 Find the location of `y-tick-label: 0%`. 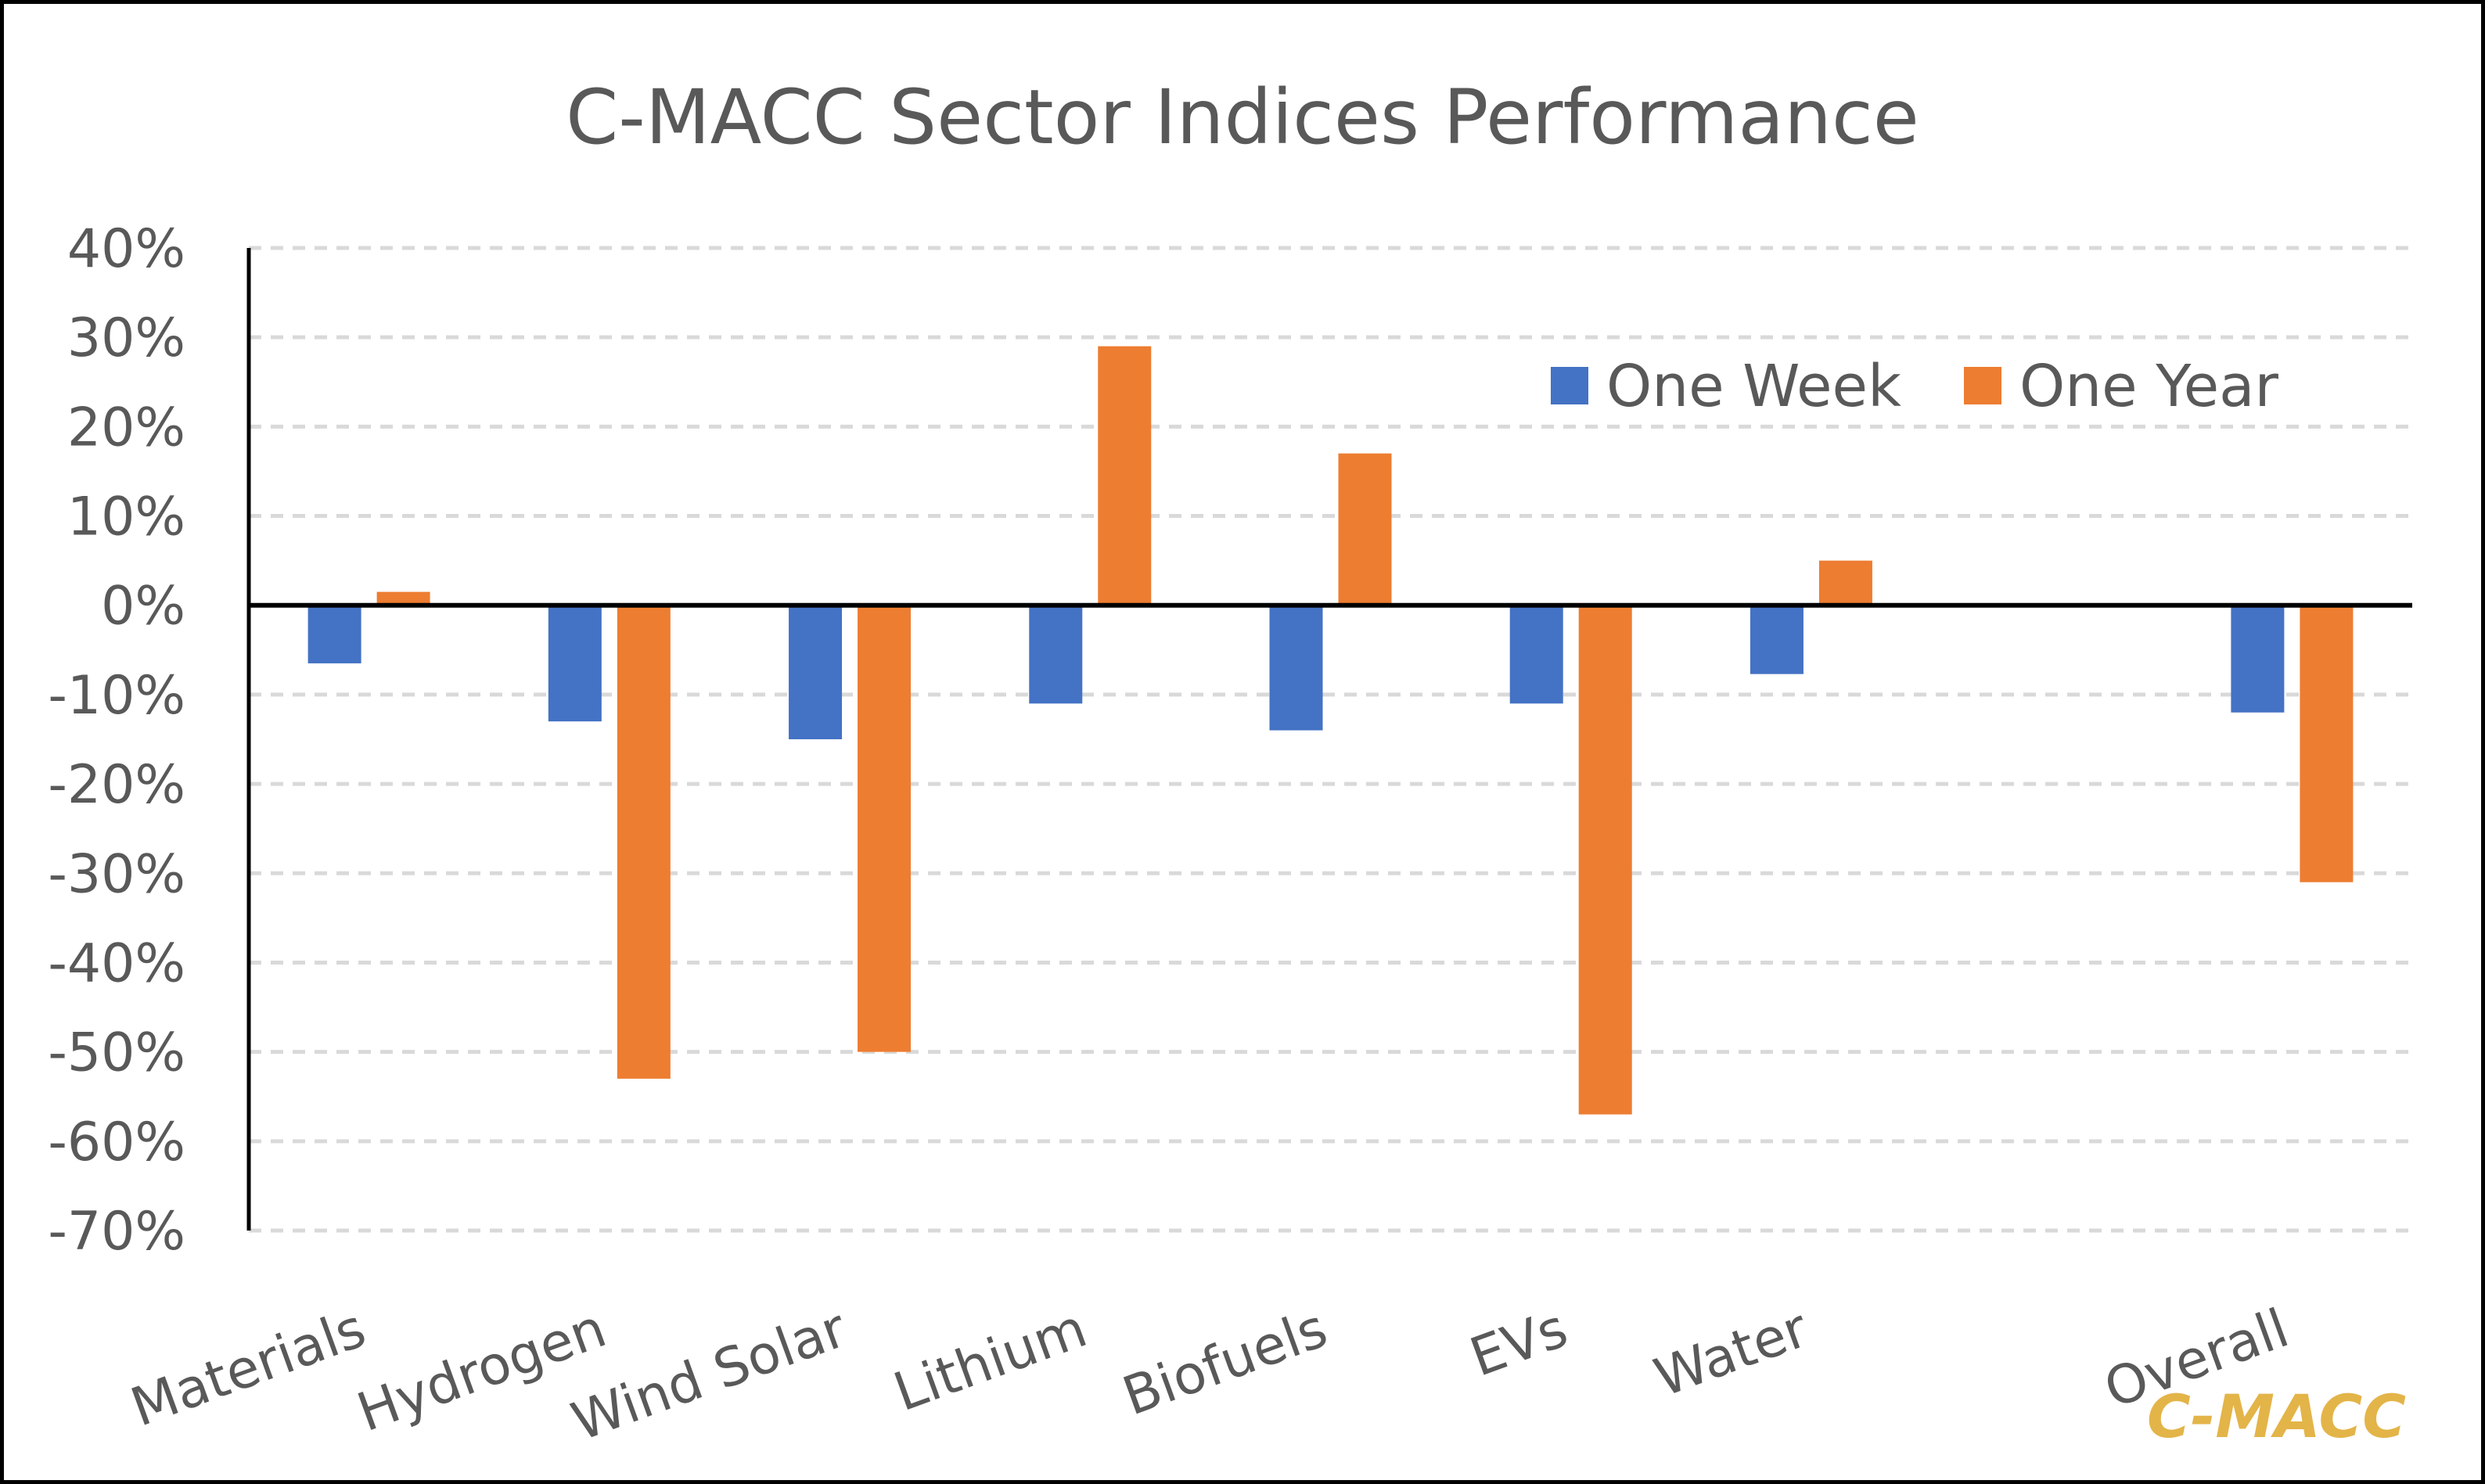

y-tick-label: 0% is located at coordinates (143, 607).